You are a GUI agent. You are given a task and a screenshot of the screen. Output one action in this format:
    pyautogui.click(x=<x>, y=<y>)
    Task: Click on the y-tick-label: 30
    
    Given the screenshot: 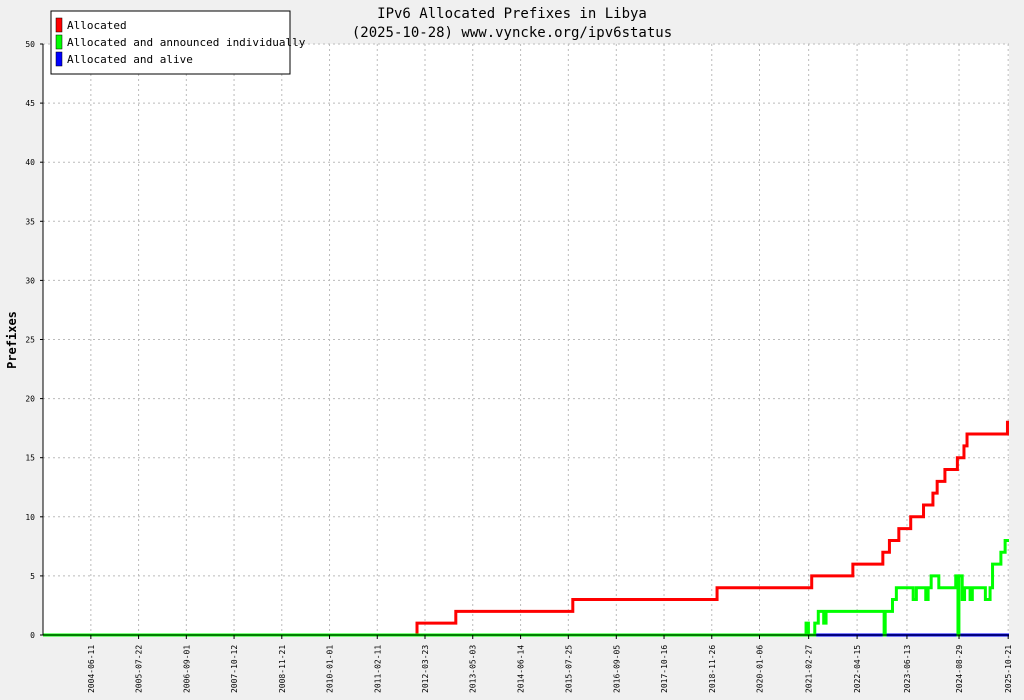 What is the action you would take?
    pyautogui.click(x=30, y=280)
    